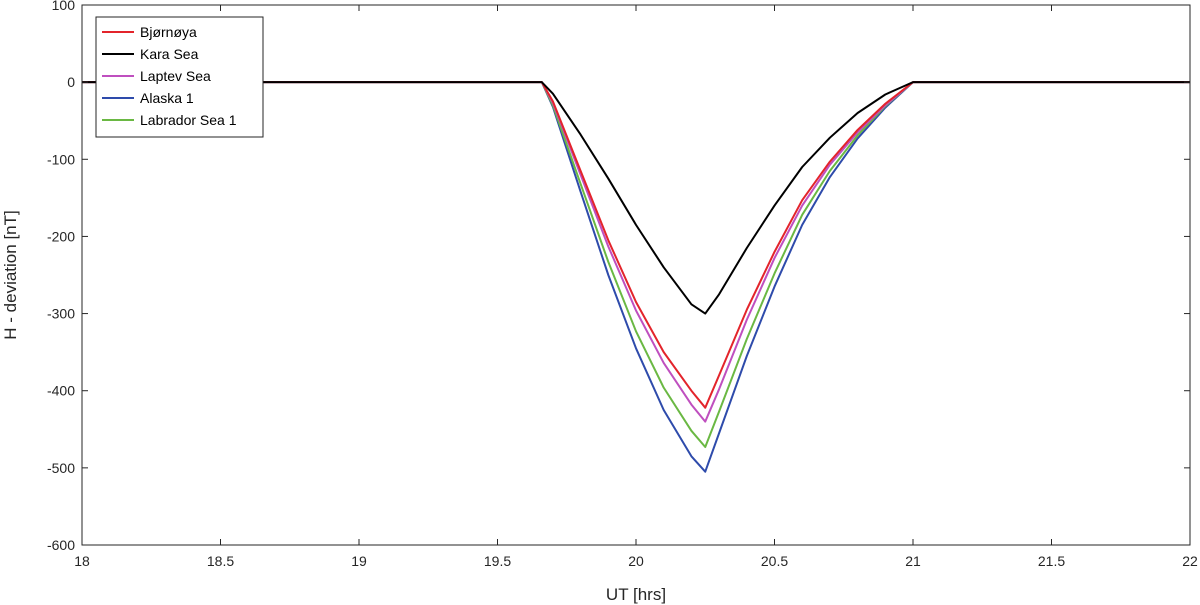 This screenshot has width=1200, height=605. I want to click on legend-label: Alaska 1, so click(167, 98).